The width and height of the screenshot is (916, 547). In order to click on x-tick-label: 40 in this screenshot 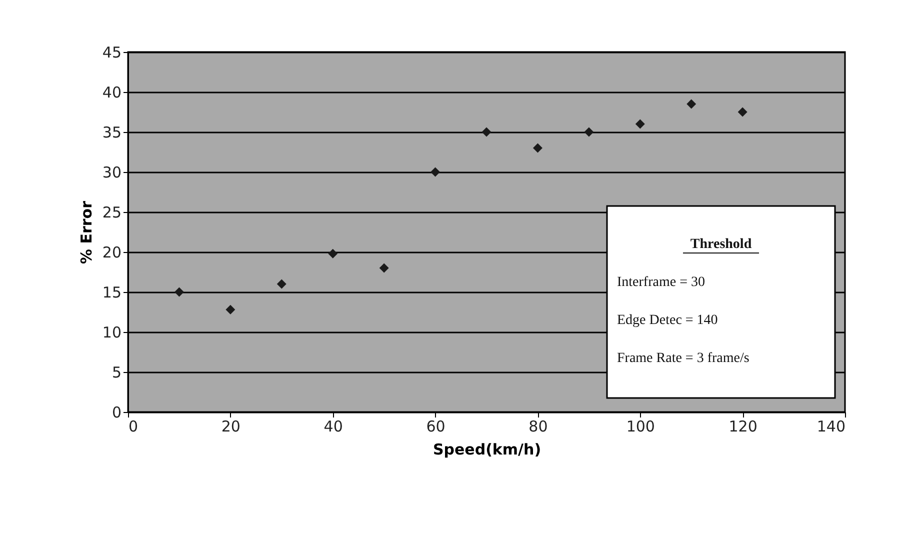, I will do `click(333, 427)`.